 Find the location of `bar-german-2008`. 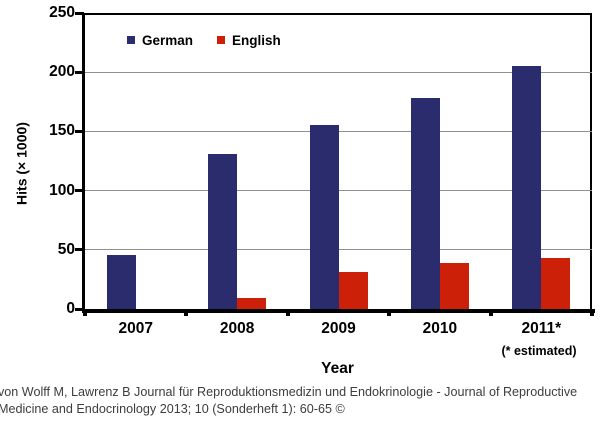

bar-german-2008 is located at coordinates (223, 231).